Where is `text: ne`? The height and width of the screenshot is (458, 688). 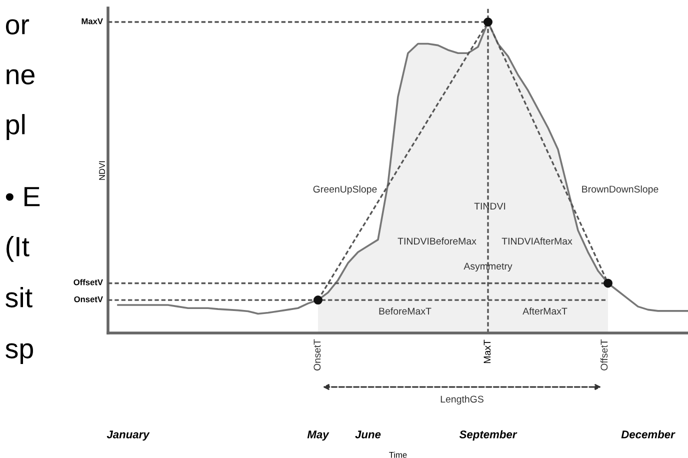 text: ne is located at coordinates (20, 76).